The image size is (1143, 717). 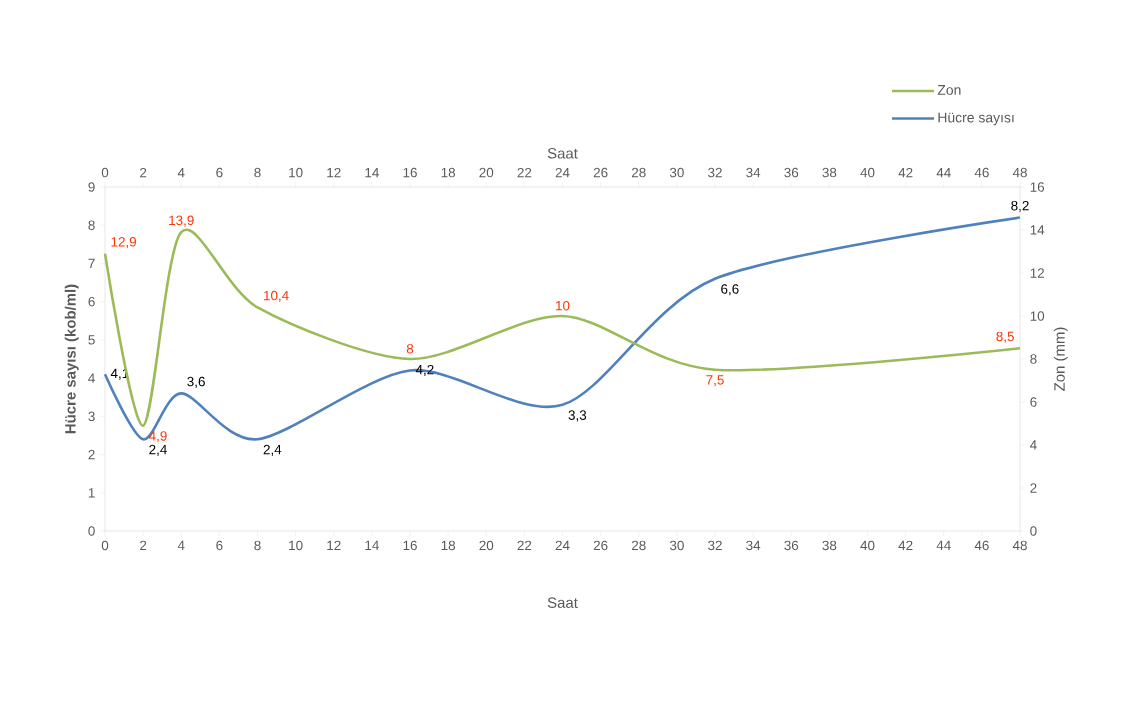 What do you see at coordinates (1060, 359) in the screenshot?
I see `y2-axis-title: Zon (mm)` at bounding box center [1060, 359].